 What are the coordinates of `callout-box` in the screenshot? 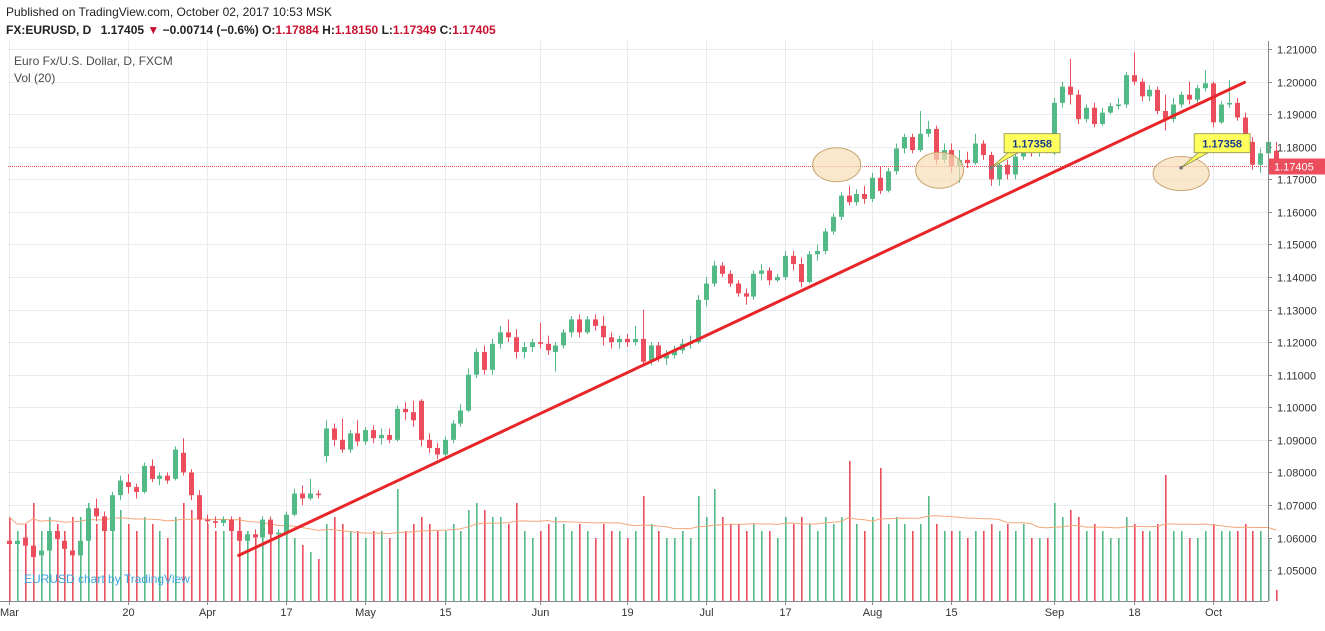 It's located at (1032, 143).